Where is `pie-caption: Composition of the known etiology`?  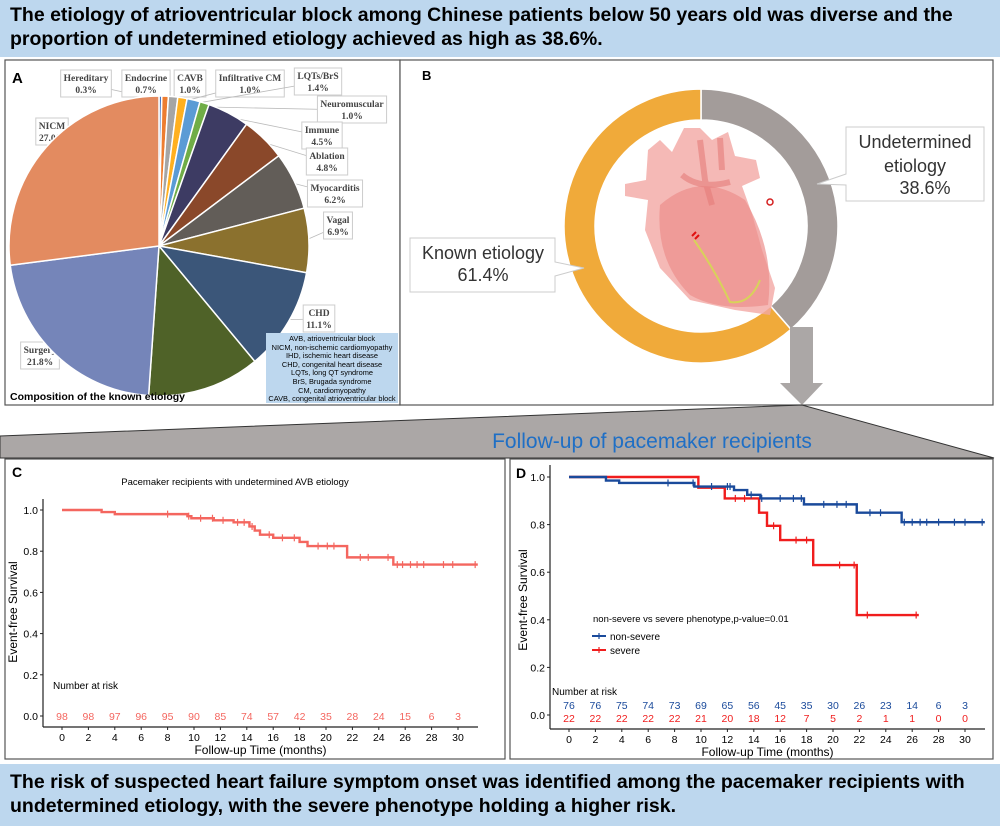
pie-caption: Composition of the known etiology is located at coordinates (97, 397).